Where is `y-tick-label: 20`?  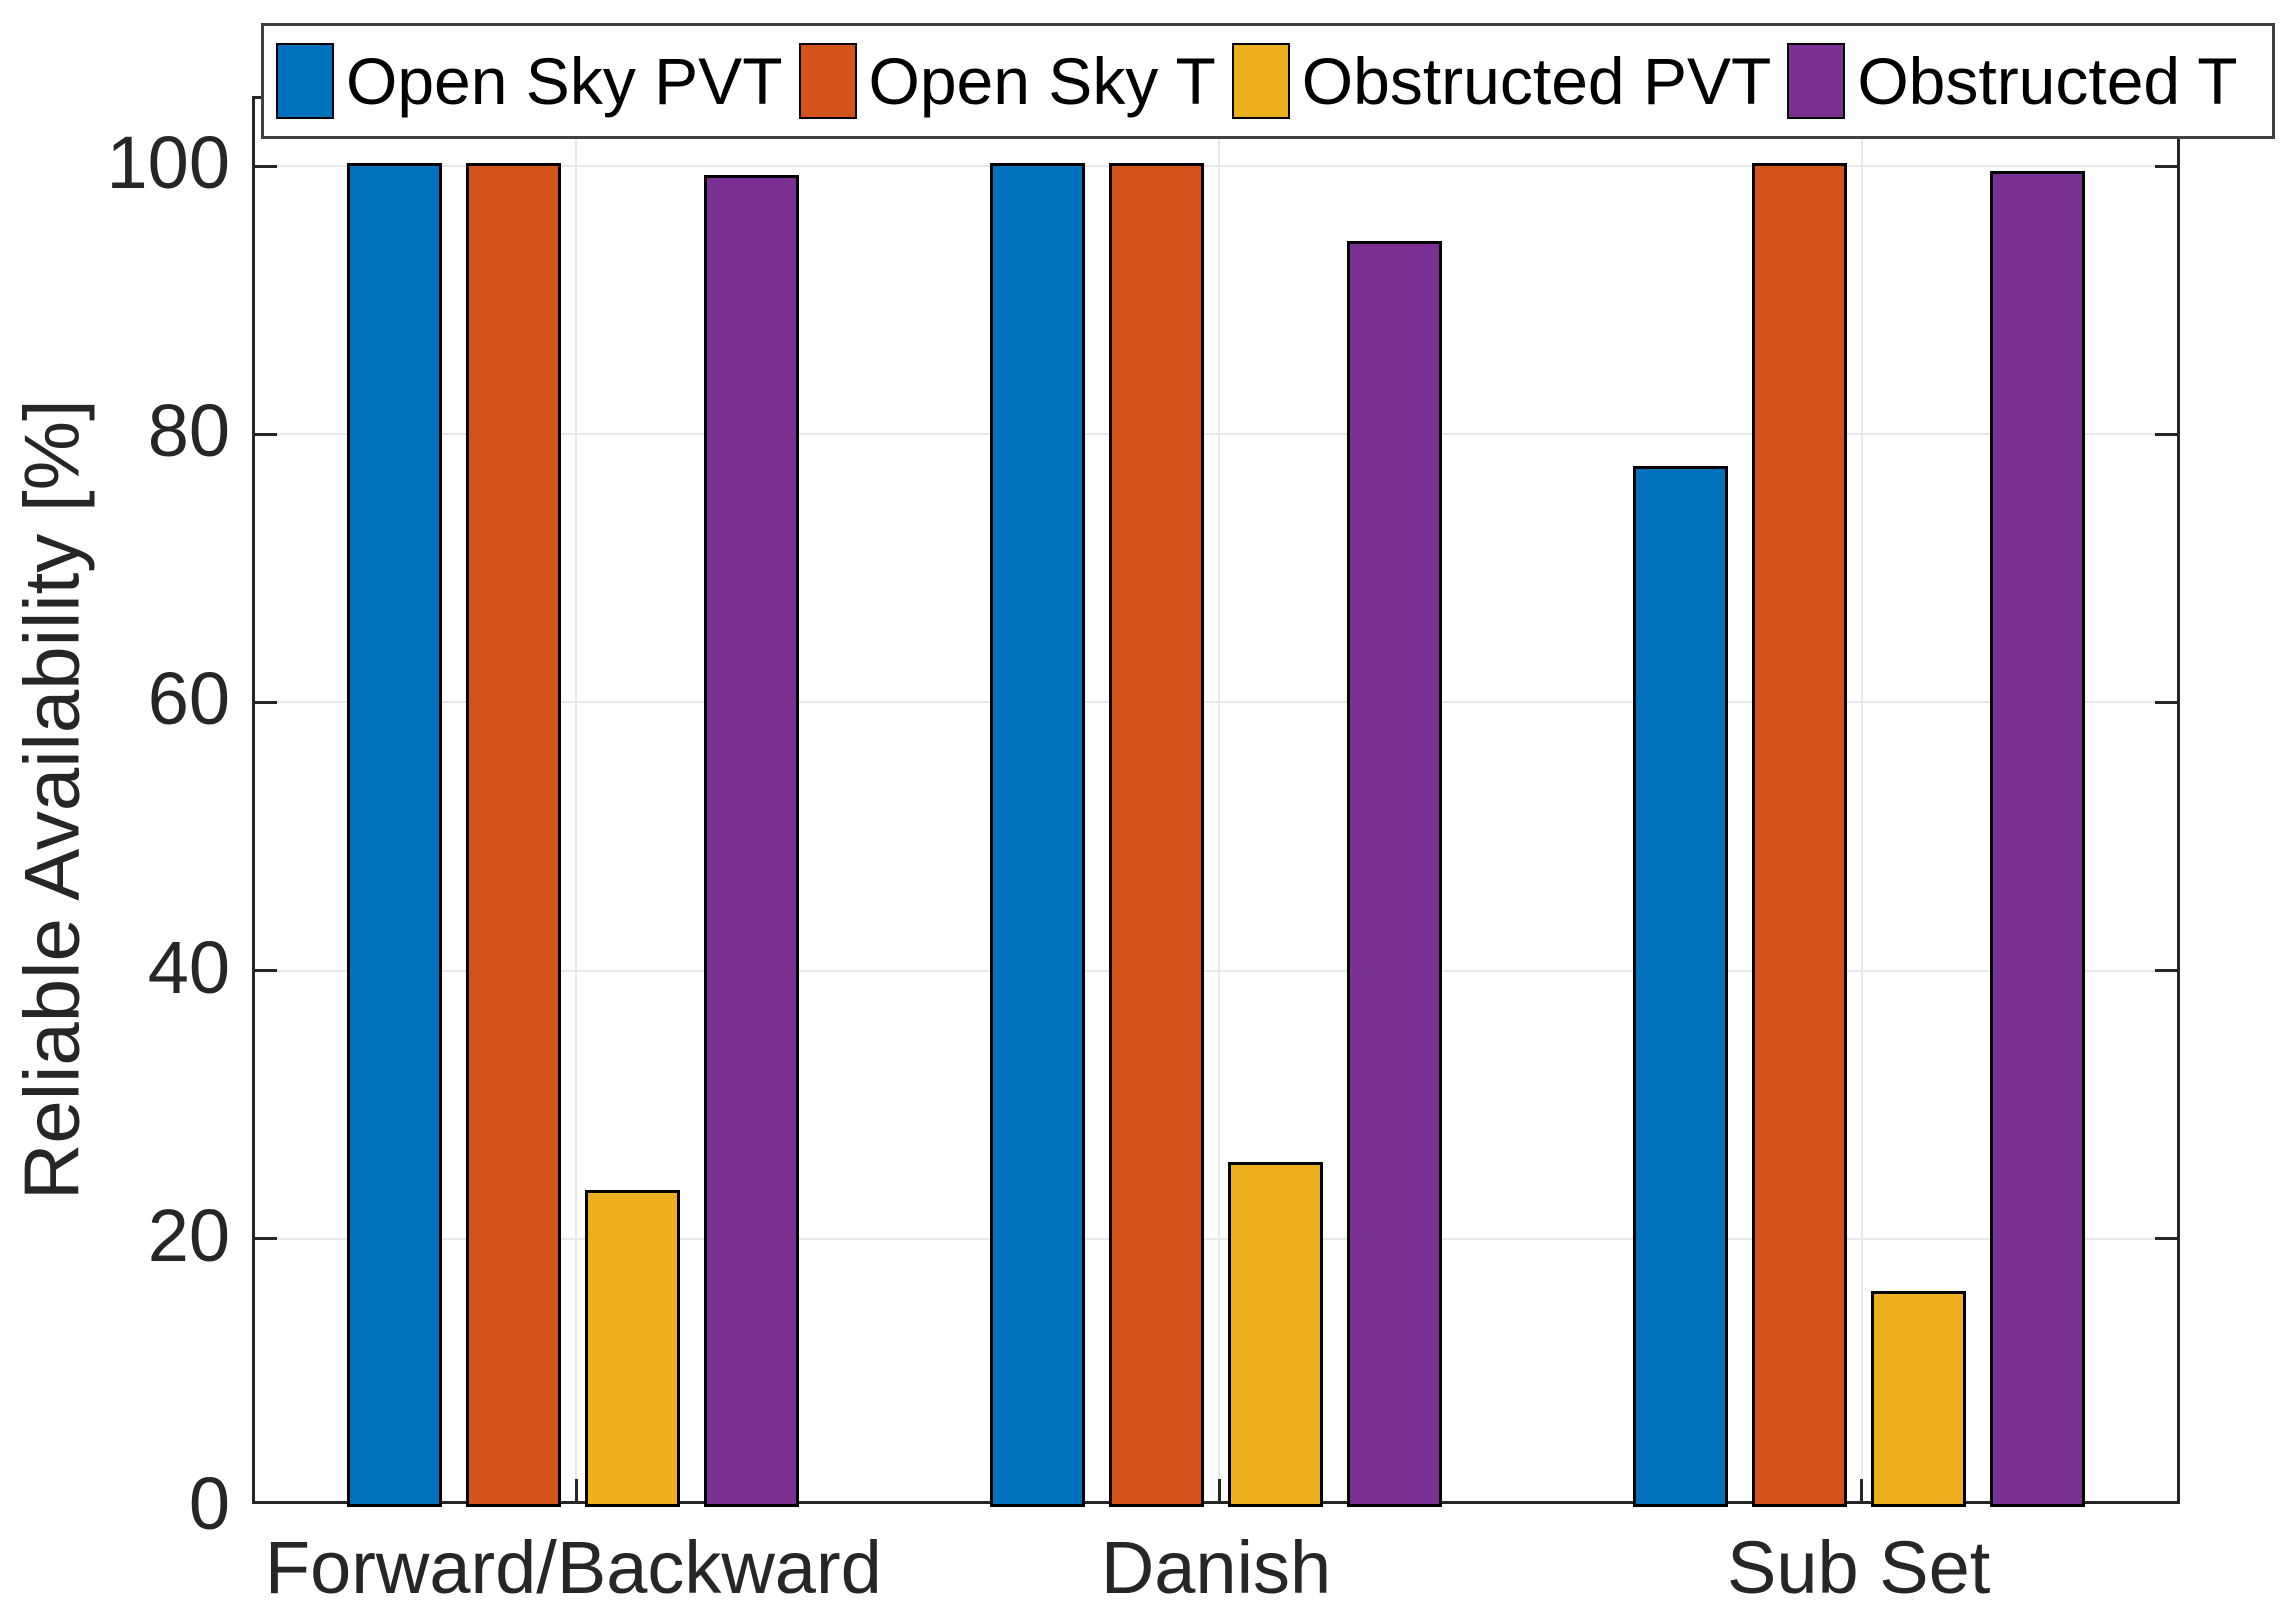
y-tick-label: 20 is located at coordinates (188, 1235).